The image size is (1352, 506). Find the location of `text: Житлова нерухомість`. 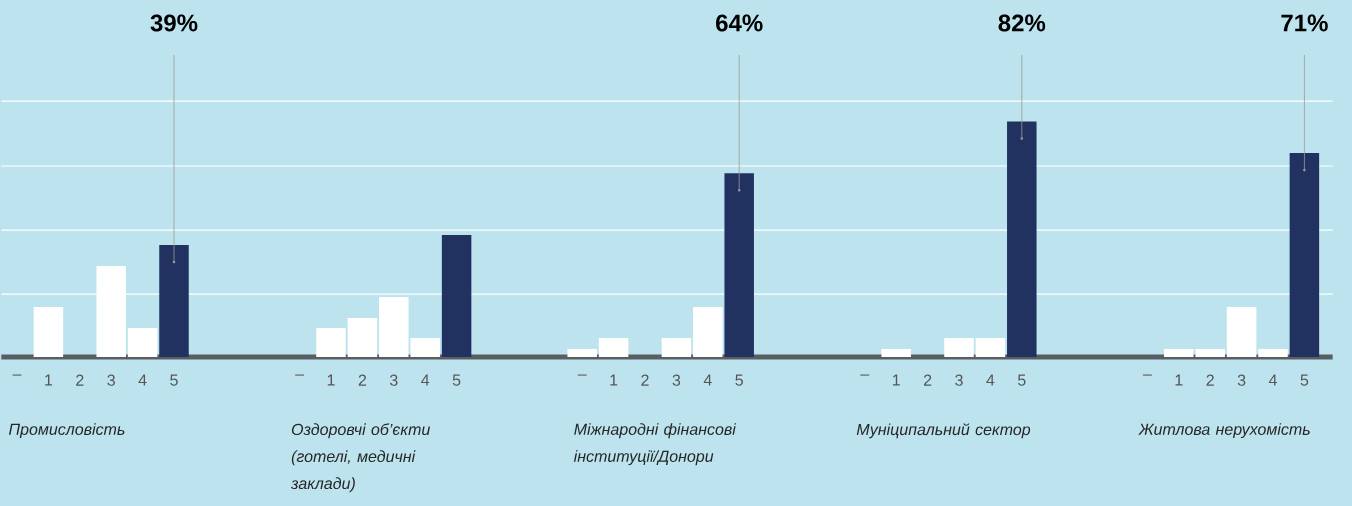

text: Житлова нерухомість is located at coordinates (1224, 431).